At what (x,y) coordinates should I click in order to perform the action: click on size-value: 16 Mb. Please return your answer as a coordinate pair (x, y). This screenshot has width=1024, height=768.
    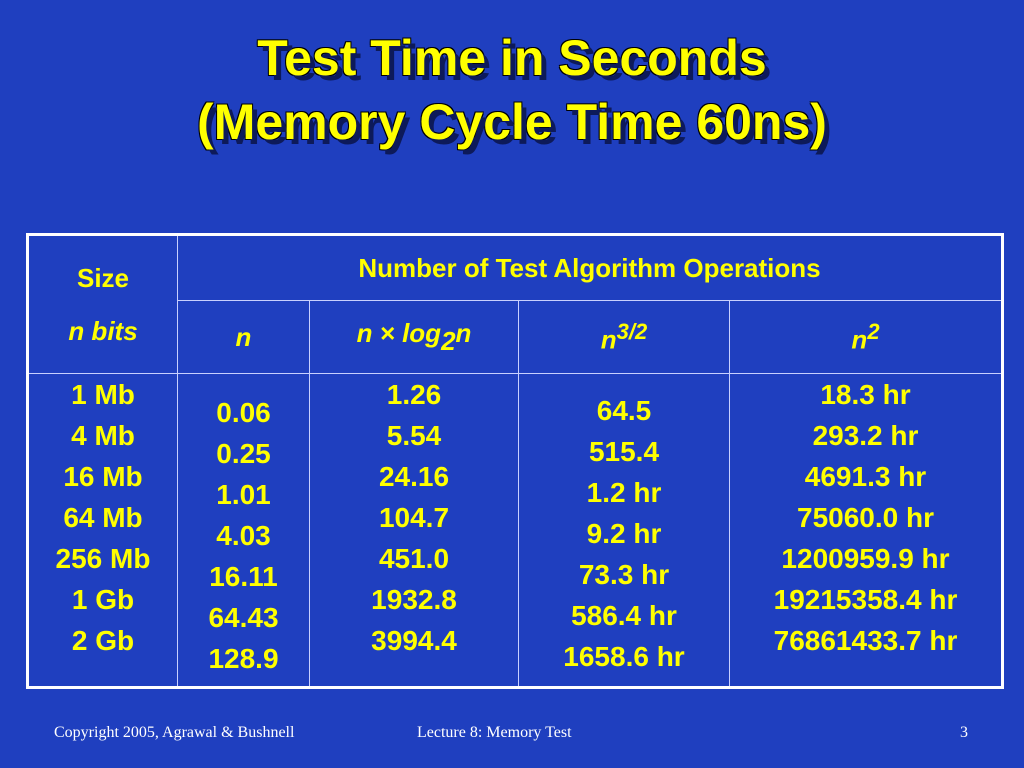
    Looking at the image, I should click on (103, 476).